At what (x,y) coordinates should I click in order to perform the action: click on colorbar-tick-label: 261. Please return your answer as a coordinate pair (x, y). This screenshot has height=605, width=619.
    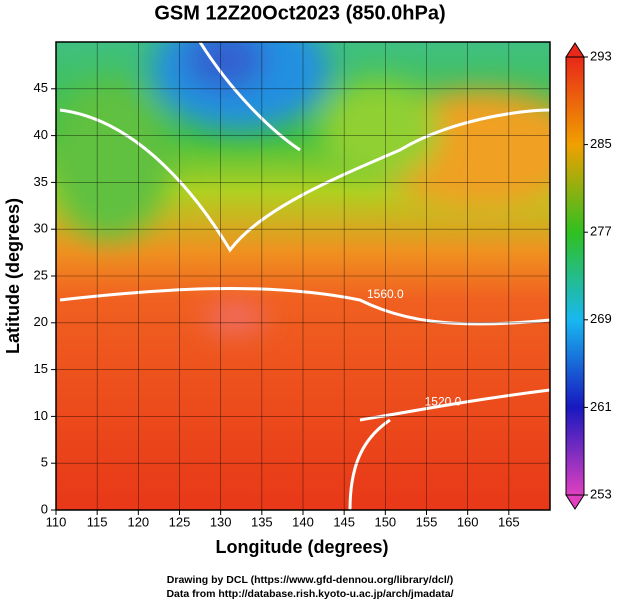
    Looking at the image, I should click on (601, 406).